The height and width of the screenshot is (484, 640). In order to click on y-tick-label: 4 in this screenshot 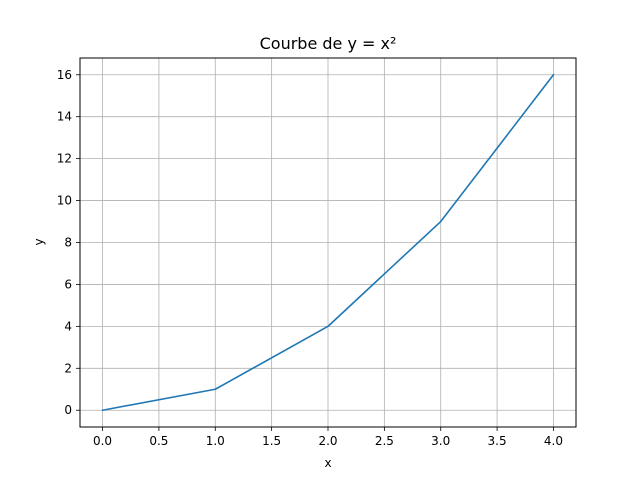, I will do `click(68, 326)`.